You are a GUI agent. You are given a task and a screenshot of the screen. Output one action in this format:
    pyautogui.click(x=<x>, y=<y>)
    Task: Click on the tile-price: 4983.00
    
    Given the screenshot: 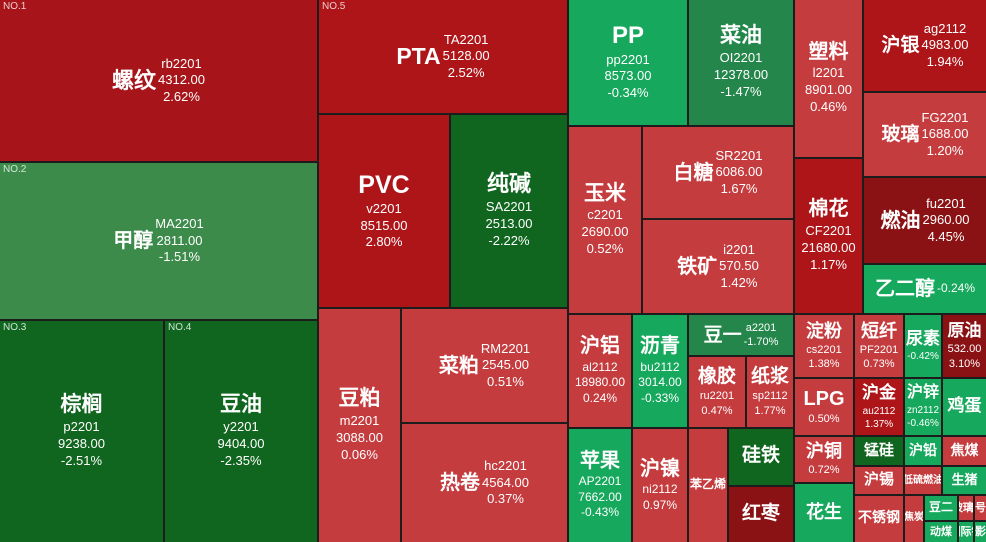 What is the action you would take?
    pyautogui.click(x=945, y=45)
    